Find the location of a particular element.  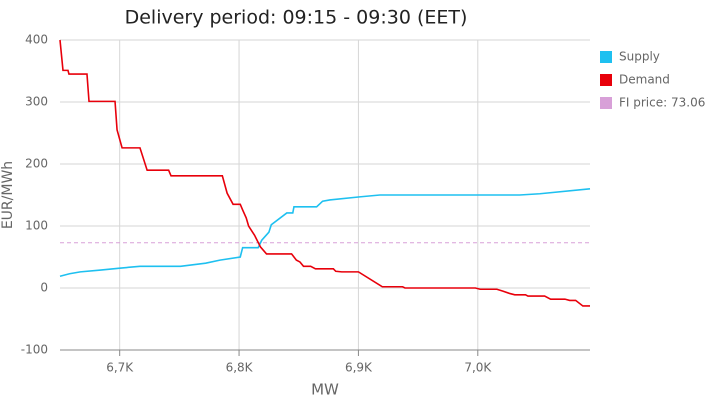

y-axis-label: EUR/MWh is located at coordinates (8, 195).